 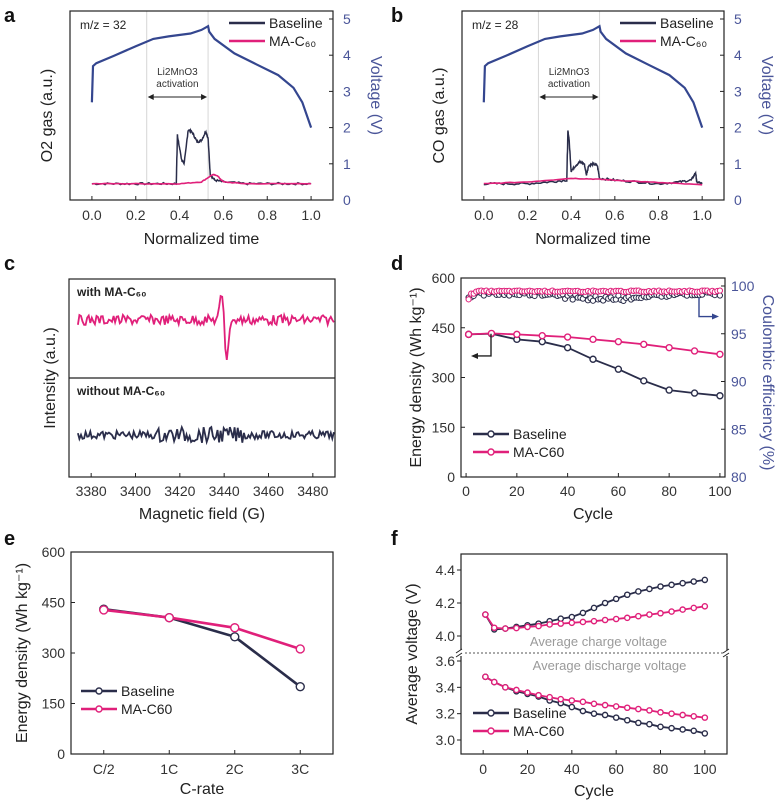 I want to click on y-axis-title: Energy density (Wh kg⁻¹), so click(x=22, y=653).